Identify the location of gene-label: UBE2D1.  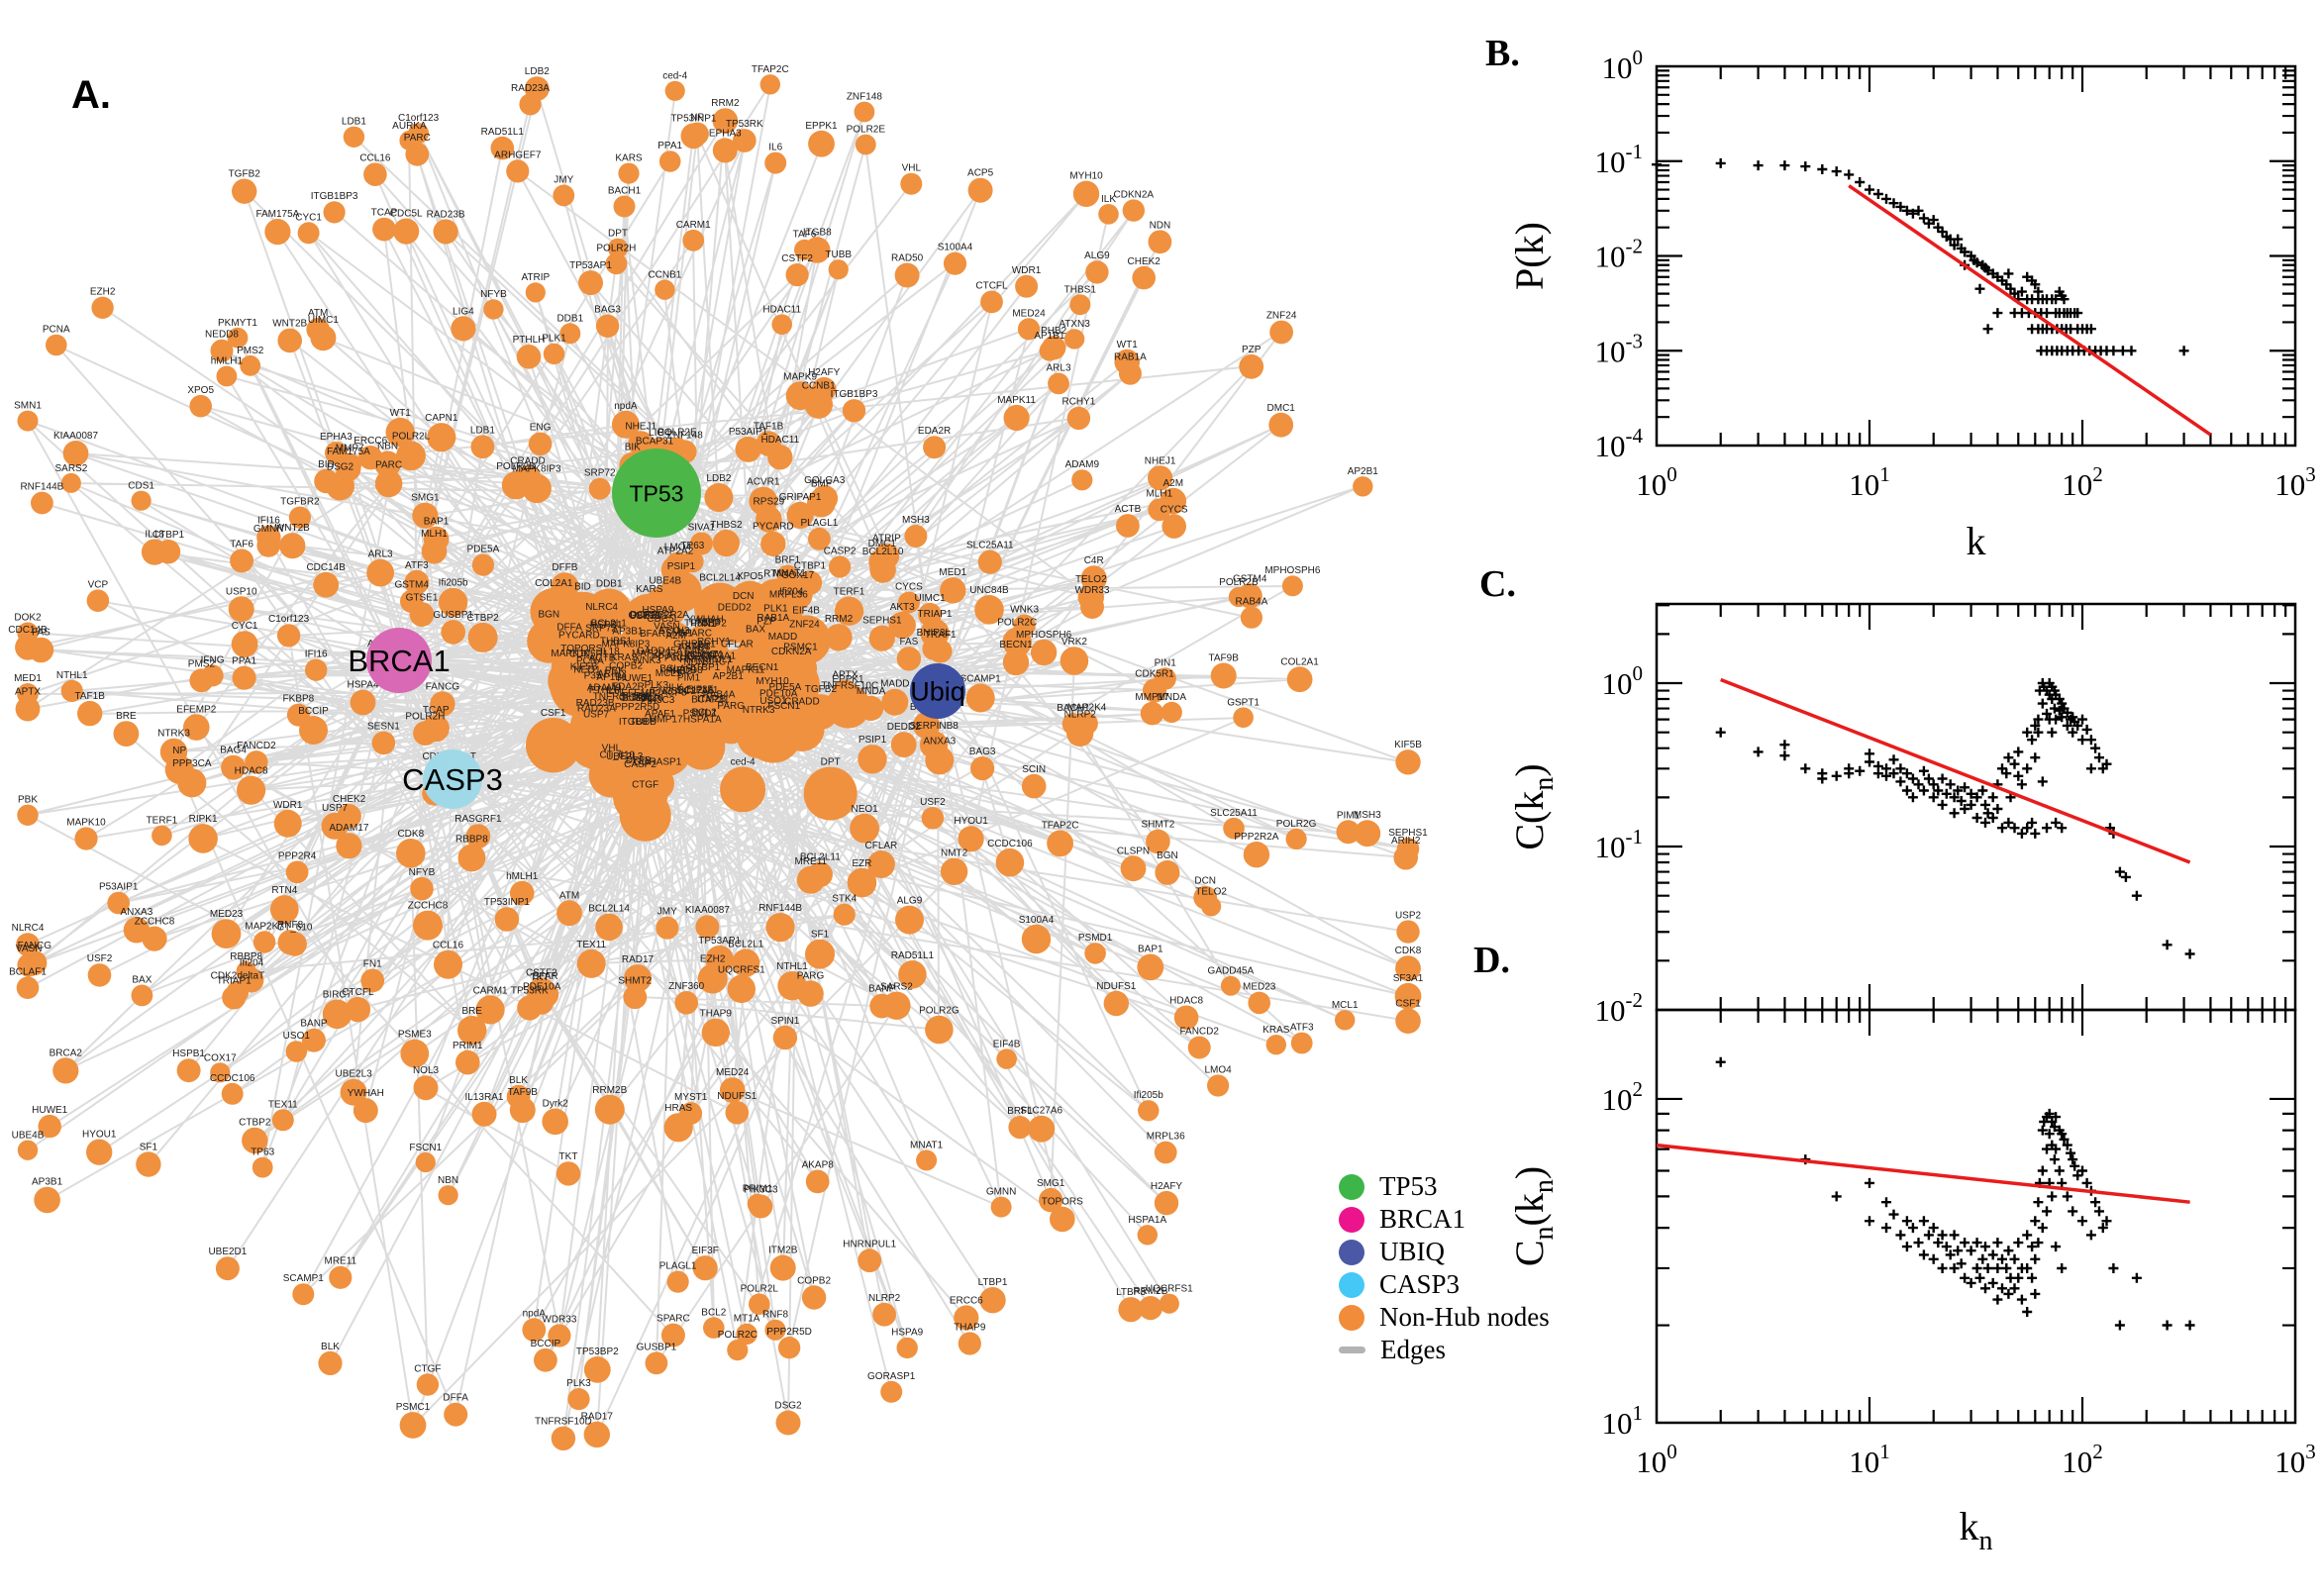
(649, 616).